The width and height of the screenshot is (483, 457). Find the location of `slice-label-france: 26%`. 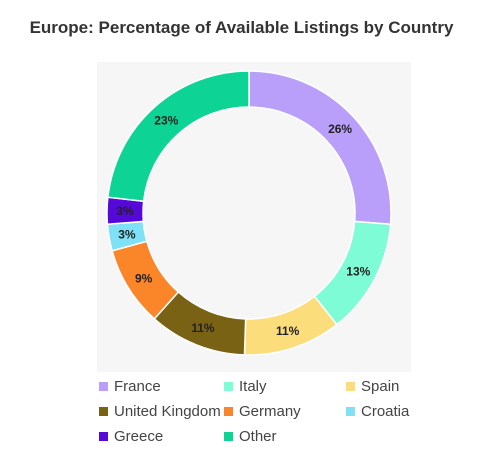

slice-label-france: 26% is located at coordinates (340, 129).